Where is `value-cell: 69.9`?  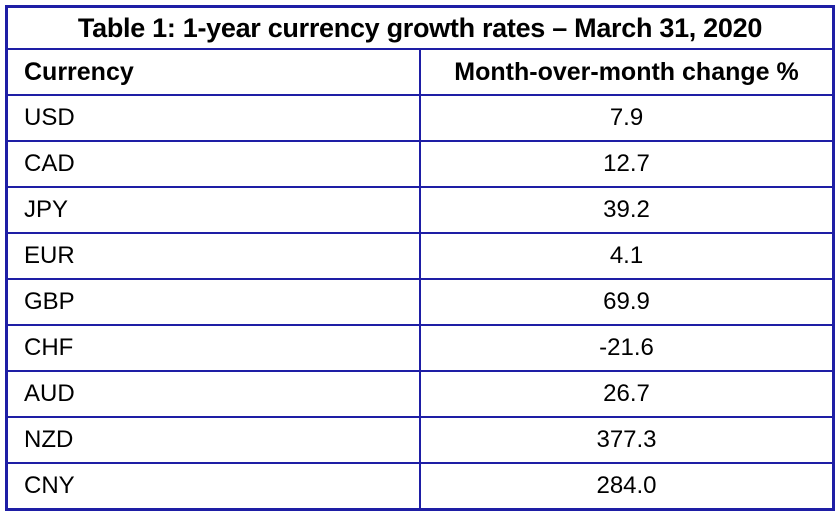
value-cell: 69.9 is located at coordinates (627, 302).